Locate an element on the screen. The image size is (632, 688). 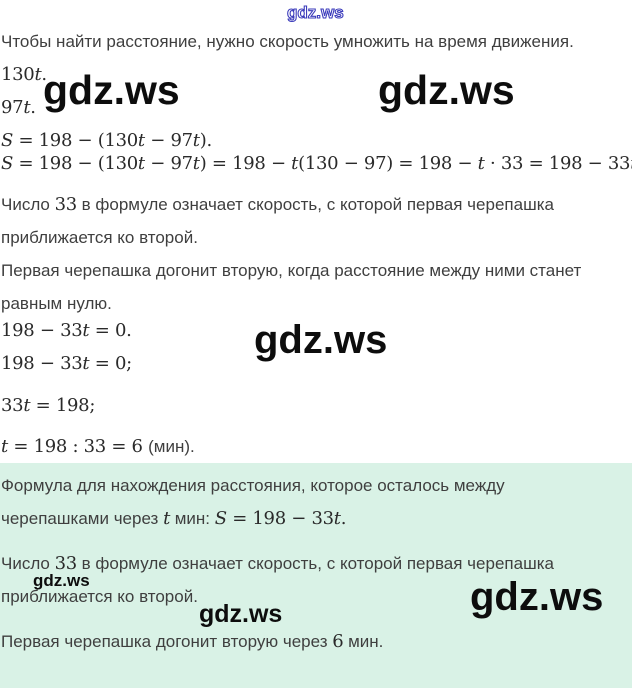
math-segment: = 198 − 33 is located at coordinates (280, 518).